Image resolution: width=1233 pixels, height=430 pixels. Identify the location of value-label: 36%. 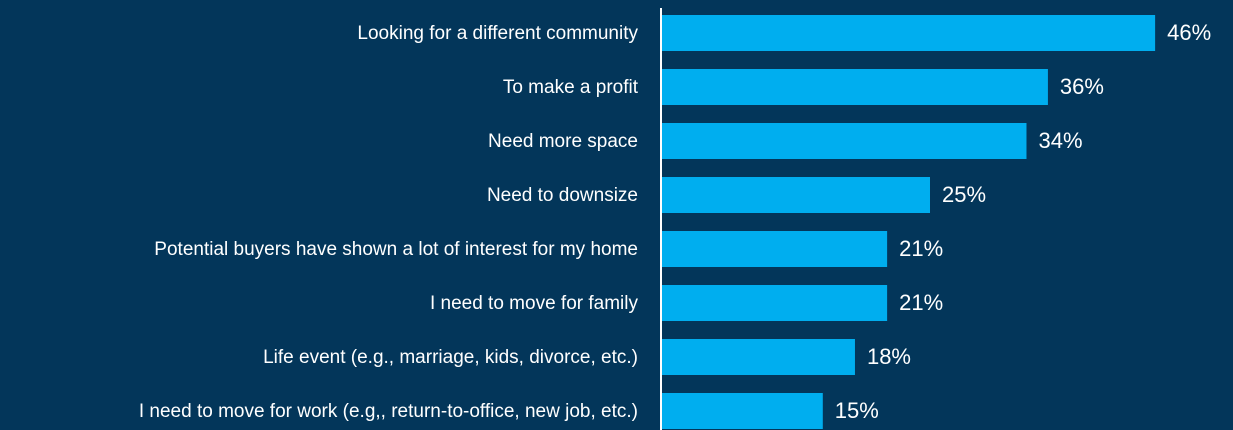
(1082, 86).